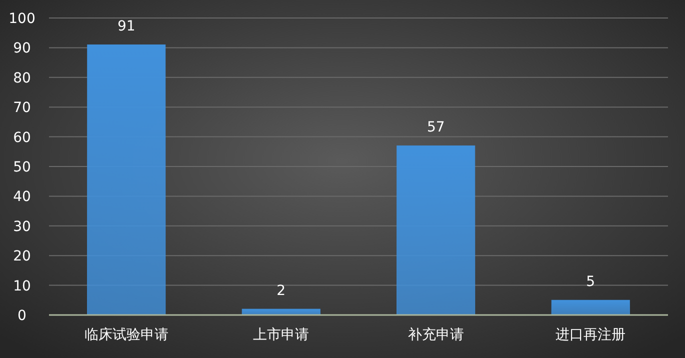 The width and height of the screenshot is (685, 358). What do you see at coordinates (126, 335) in the screenshot?
I see `x-tick-label: 临床试验申请` at bounding box center [126, 335].